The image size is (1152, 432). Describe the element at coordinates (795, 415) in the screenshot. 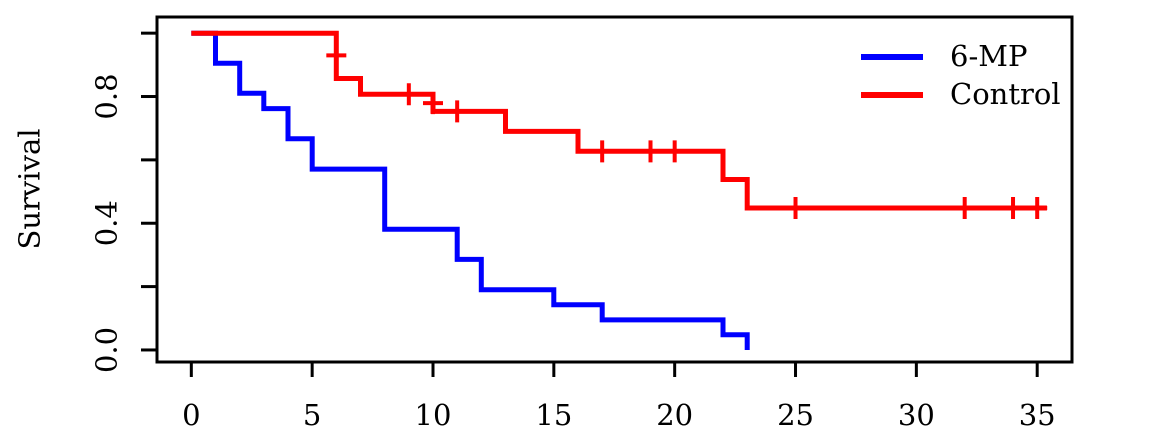

I see `x-tick-label: 25` at that location.